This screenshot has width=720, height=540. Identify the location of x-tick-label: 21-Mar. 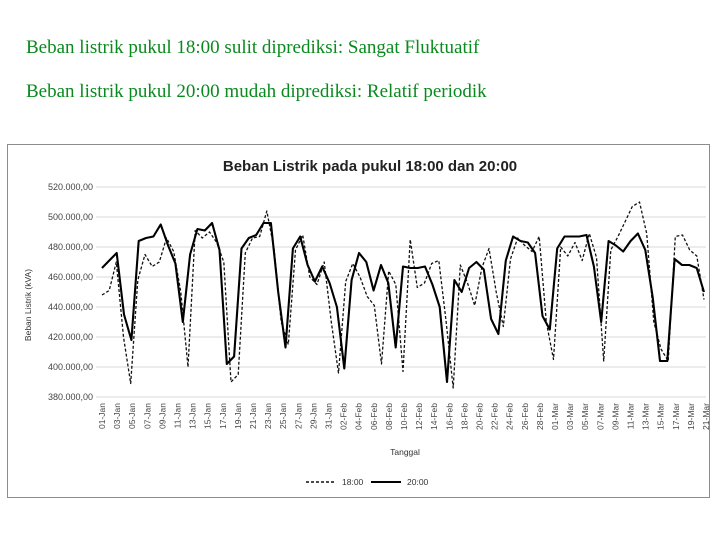
(705, 416).